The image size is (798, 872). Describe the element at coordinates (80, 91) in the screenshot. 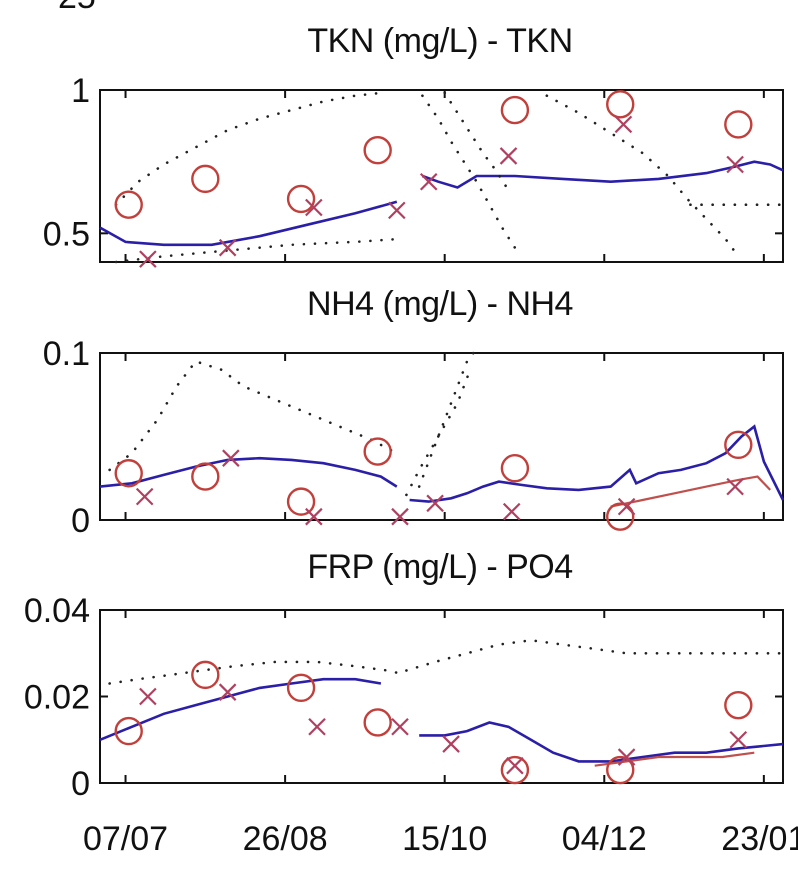

I see `ytick-label-0-1: 1` at that location.